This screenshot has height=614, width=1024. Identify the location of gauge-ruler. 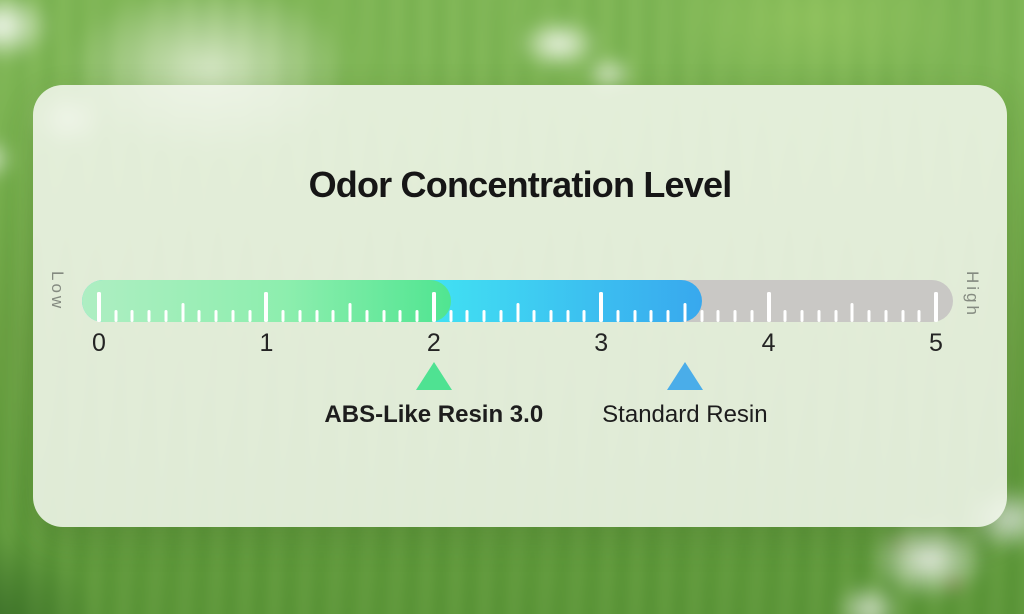
(517, 301).